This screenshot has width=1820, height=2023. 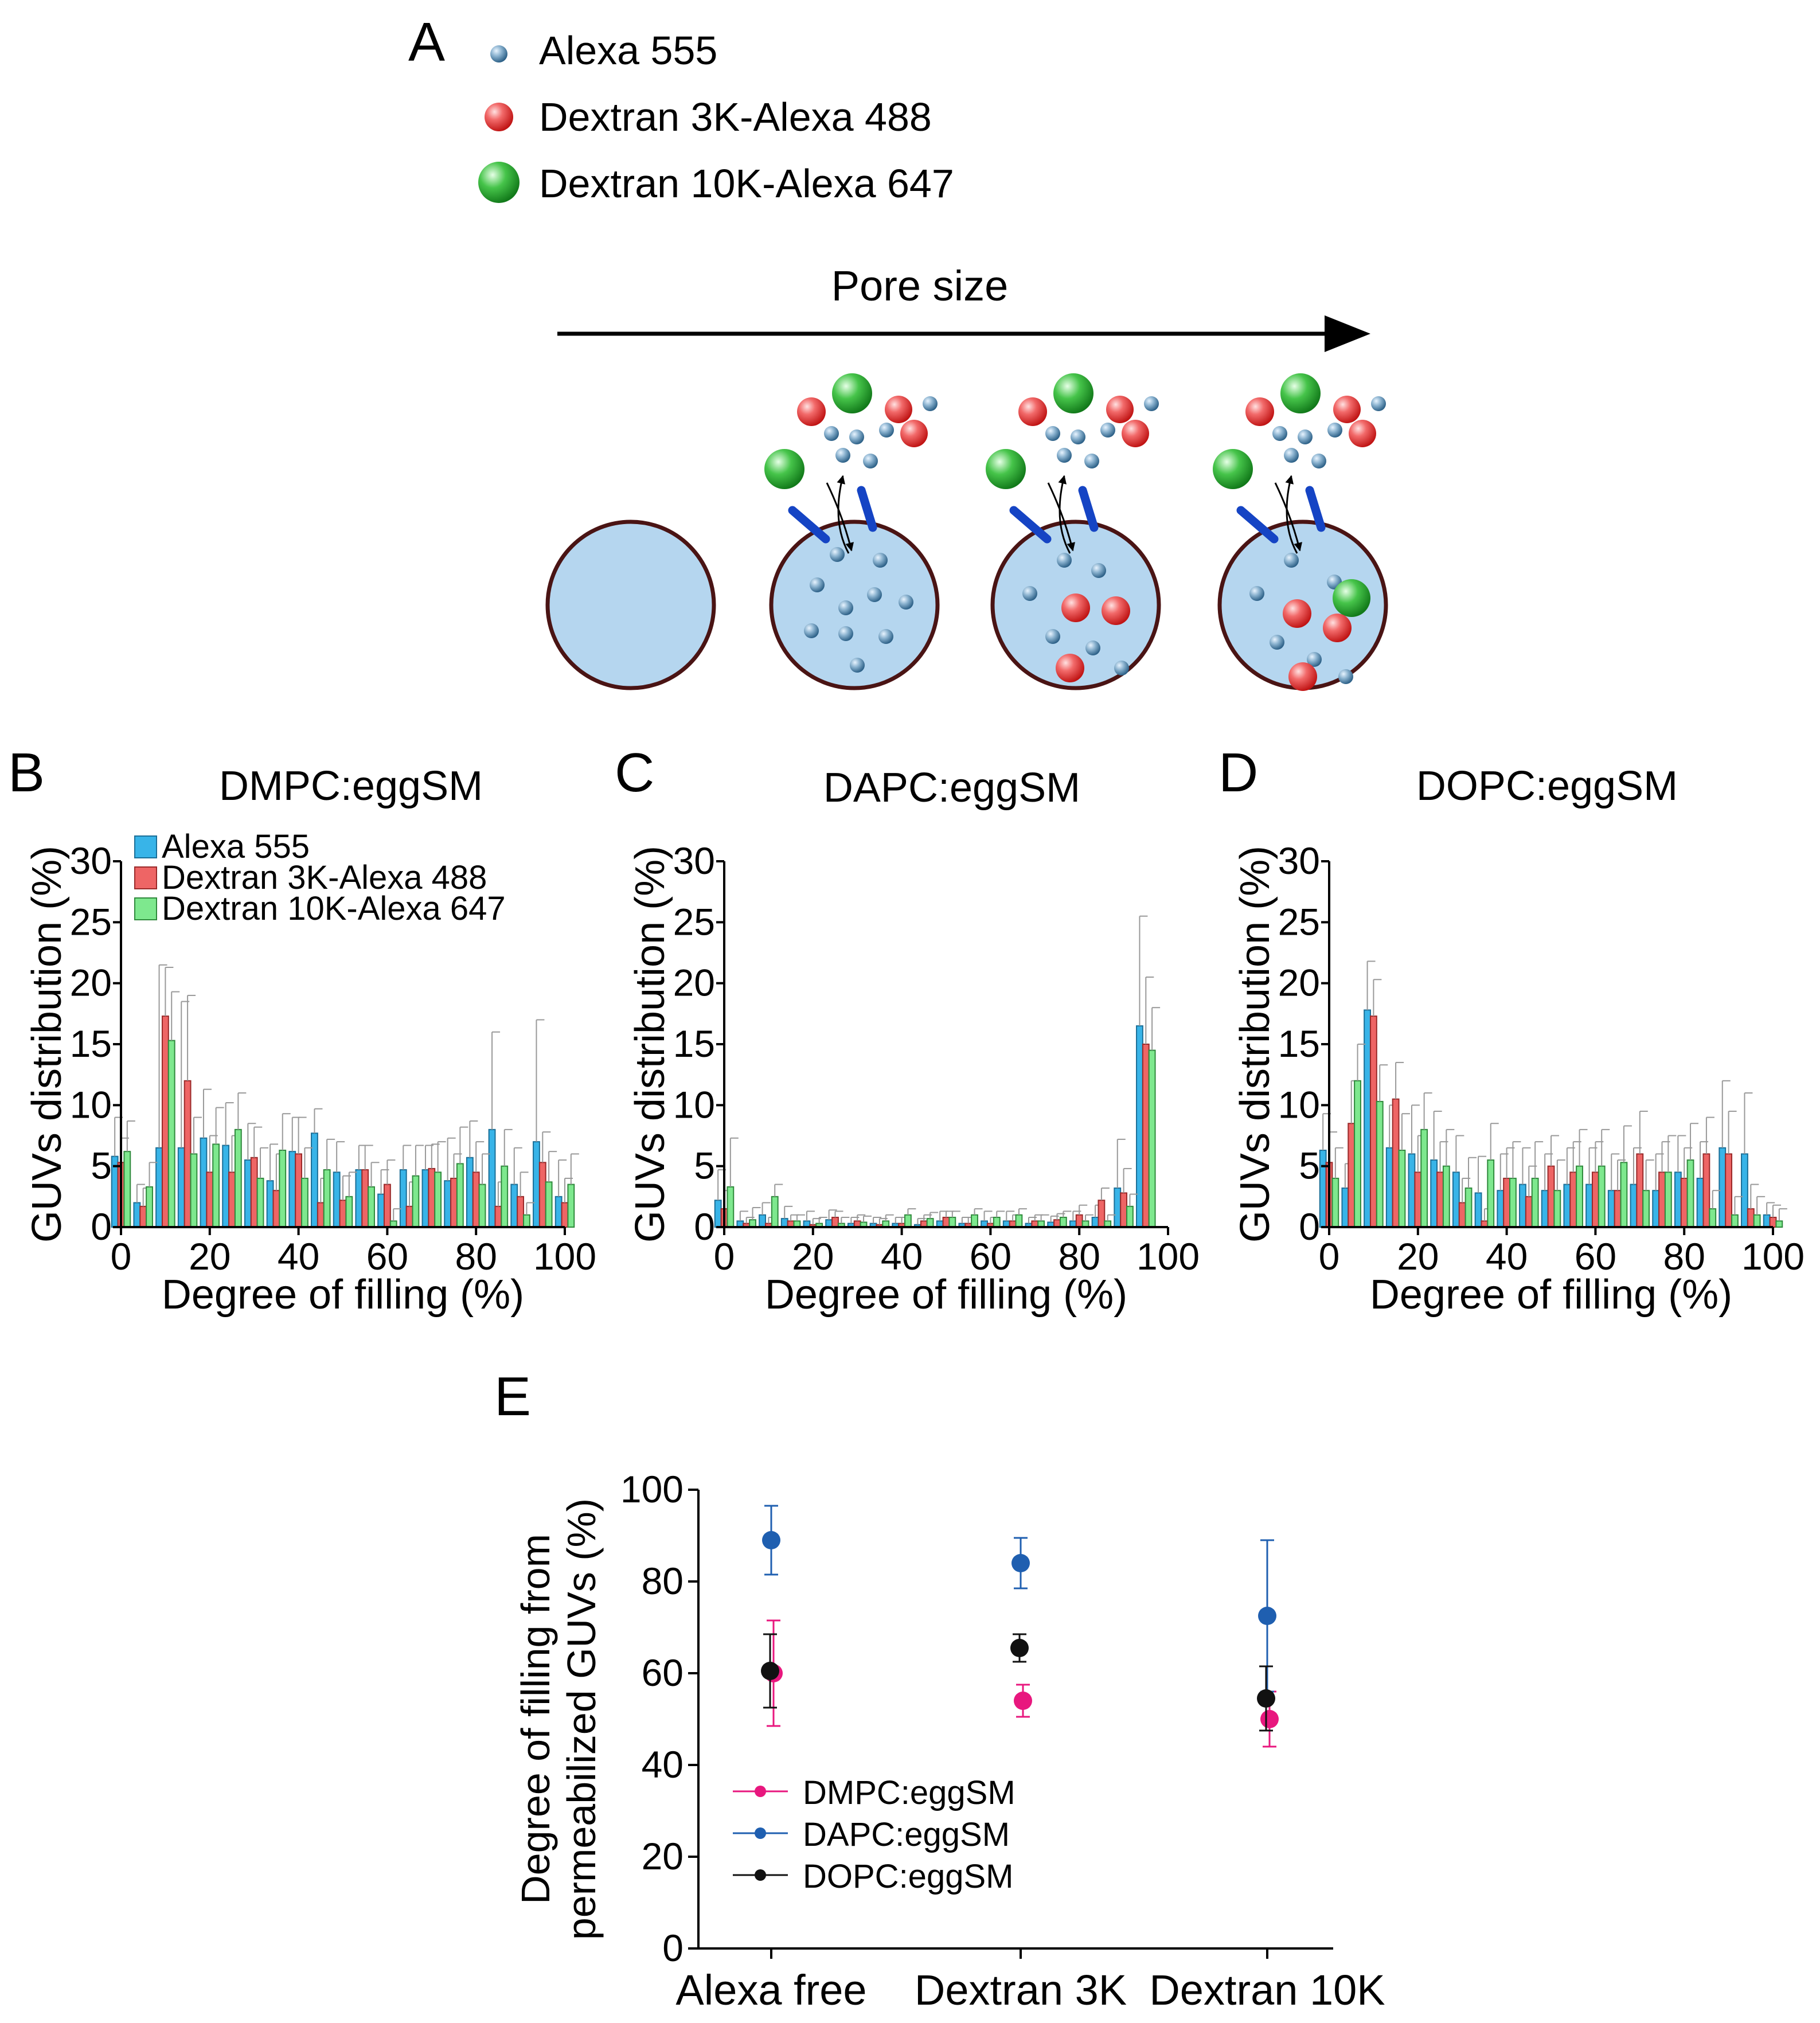 What do you see at coordinates (652, 1489) in the screenshot?
I see `y-tick-label: 100` at bounding box center [652, 1489].